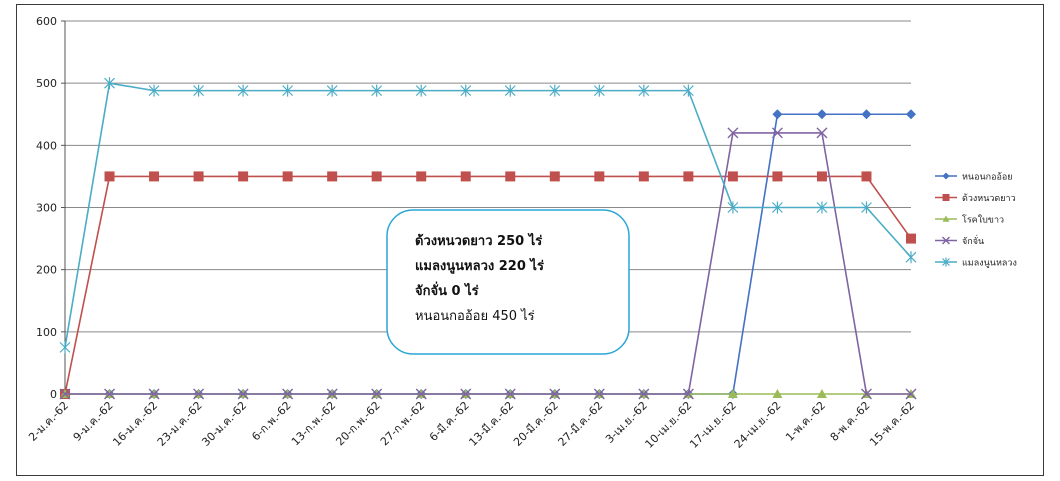  Describe the element at coordinates (973, 240) in the screenshot. I see `legend-label: จักจั่น` at that location.